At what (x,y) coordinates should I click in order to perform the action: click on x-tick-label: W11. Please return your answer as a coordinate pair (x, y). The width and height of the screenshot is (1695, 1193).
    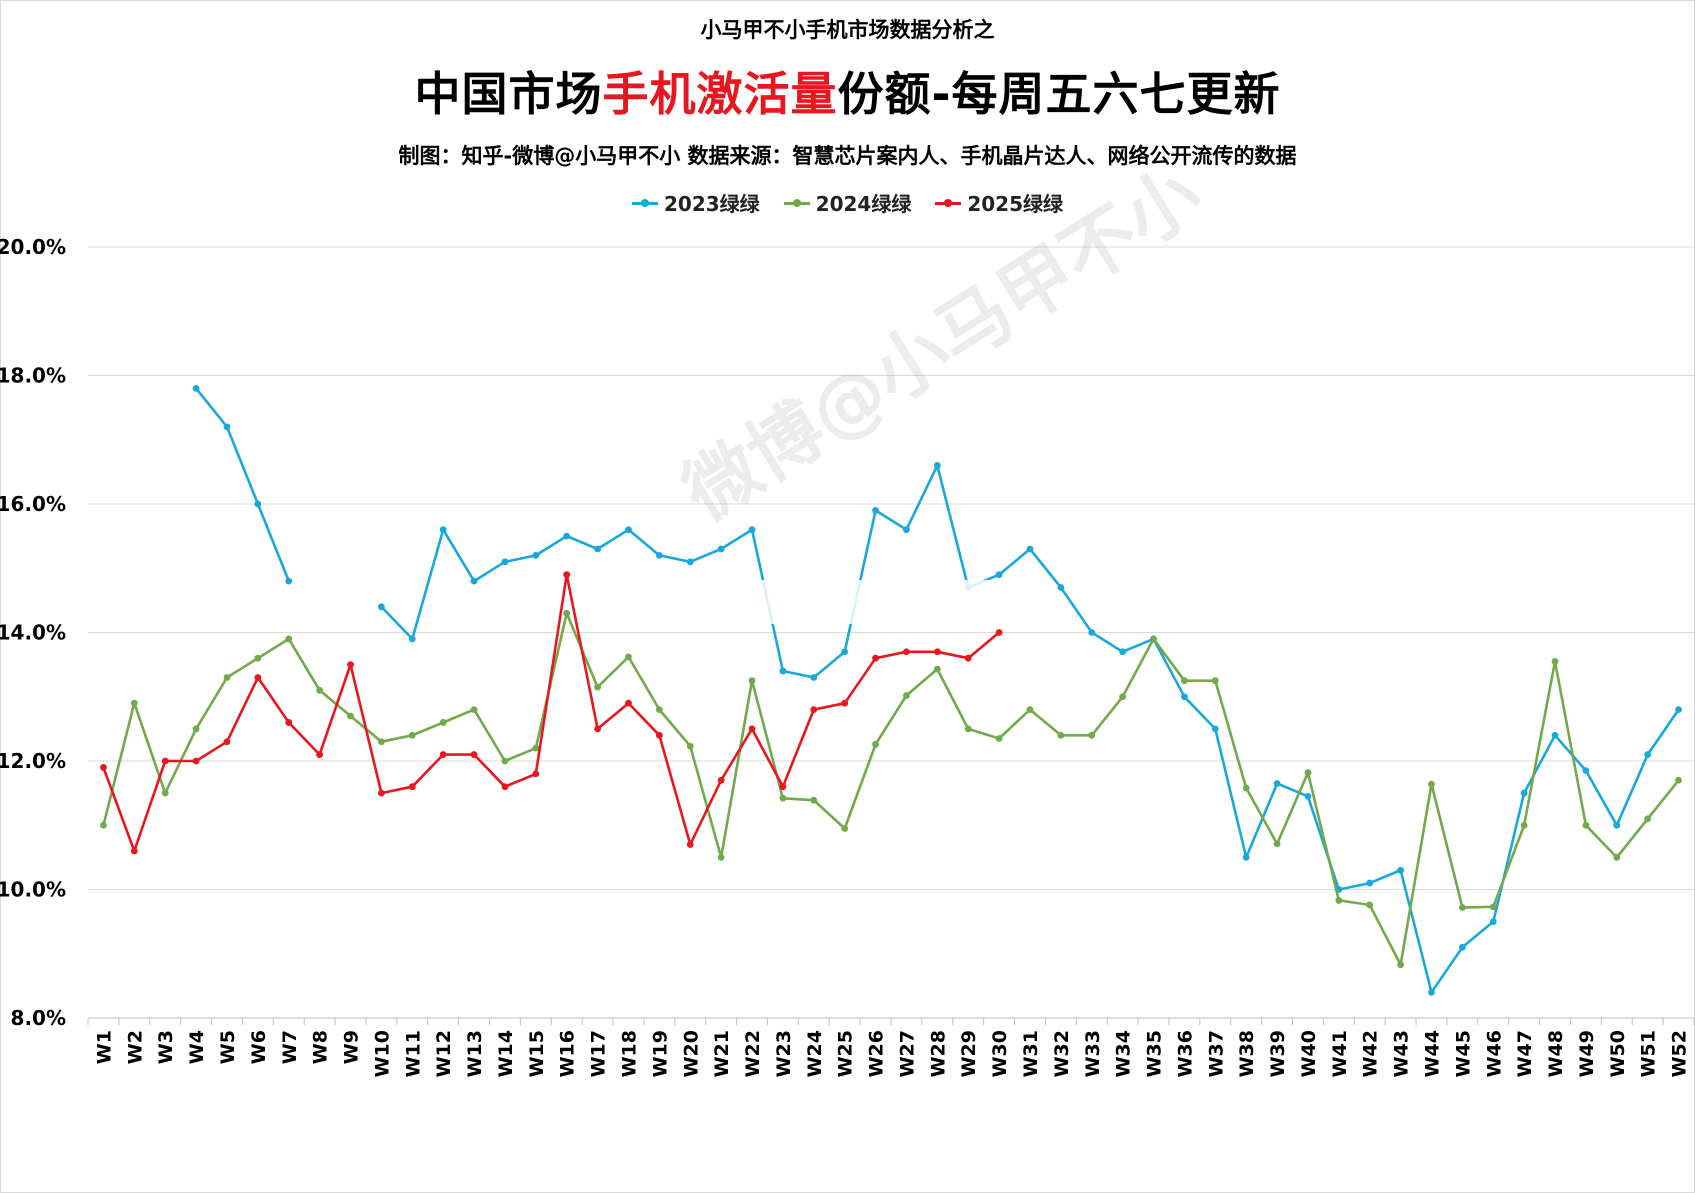
    Looking at the image, I should click on (413, 1053).